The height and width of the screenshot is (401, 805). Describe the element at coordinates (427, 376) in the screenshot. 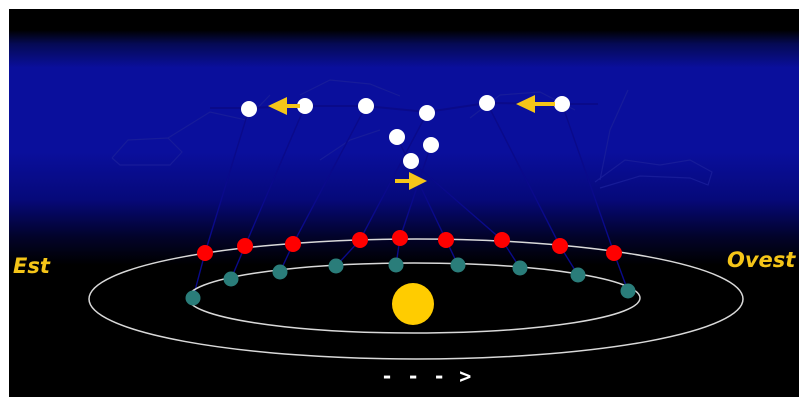

I see `orbit-direction-indicator: - - - >` at that location.